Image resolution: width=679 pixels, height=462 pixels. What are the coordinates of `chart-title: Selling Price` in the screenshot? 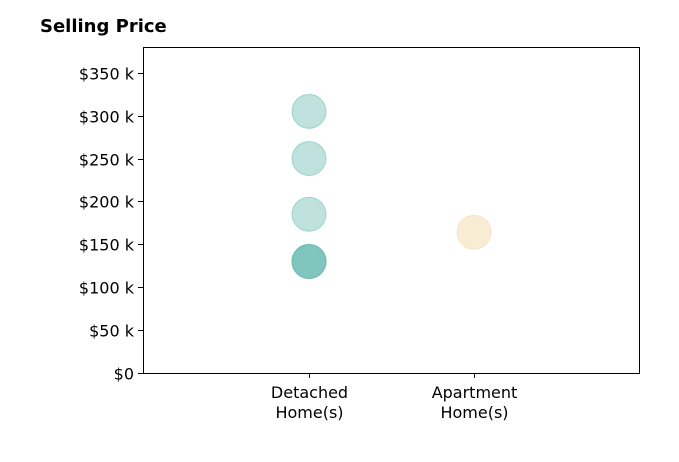 It's located at (103, 26).